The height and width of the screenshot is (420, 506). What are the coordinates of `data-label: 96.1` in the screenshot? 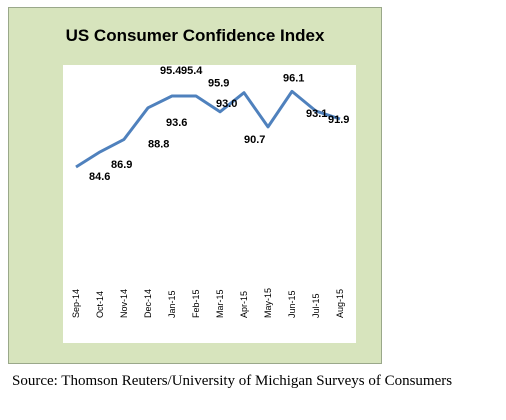 It's located at (293, 78).